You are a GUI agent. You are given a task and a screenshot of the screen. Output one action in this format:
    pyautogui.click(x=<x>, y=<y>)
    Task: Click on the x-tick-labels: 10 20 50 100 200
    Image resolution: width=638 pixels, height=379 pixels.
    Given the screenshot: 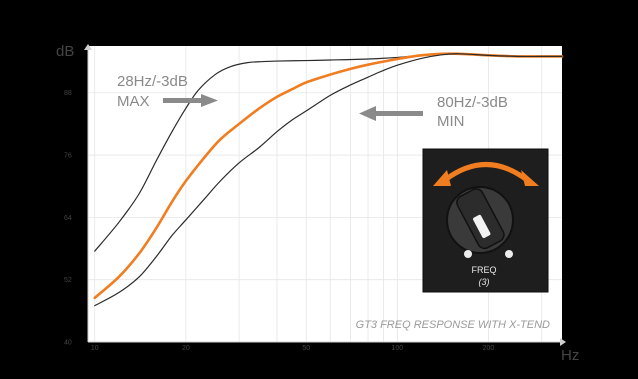 What is the action you would take?
    pyautogui.click(x=293, y=348)
    